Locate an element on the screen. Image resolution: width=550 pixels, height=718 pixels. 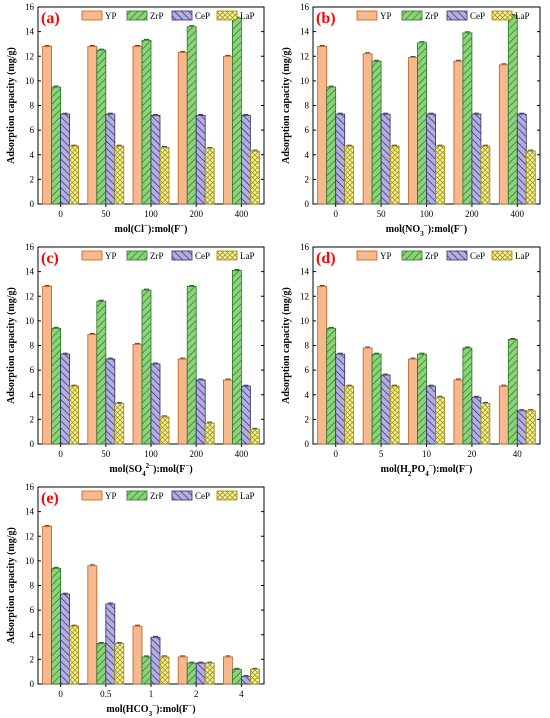
legend-label-yp: YP is located at coordinates (111, 16).